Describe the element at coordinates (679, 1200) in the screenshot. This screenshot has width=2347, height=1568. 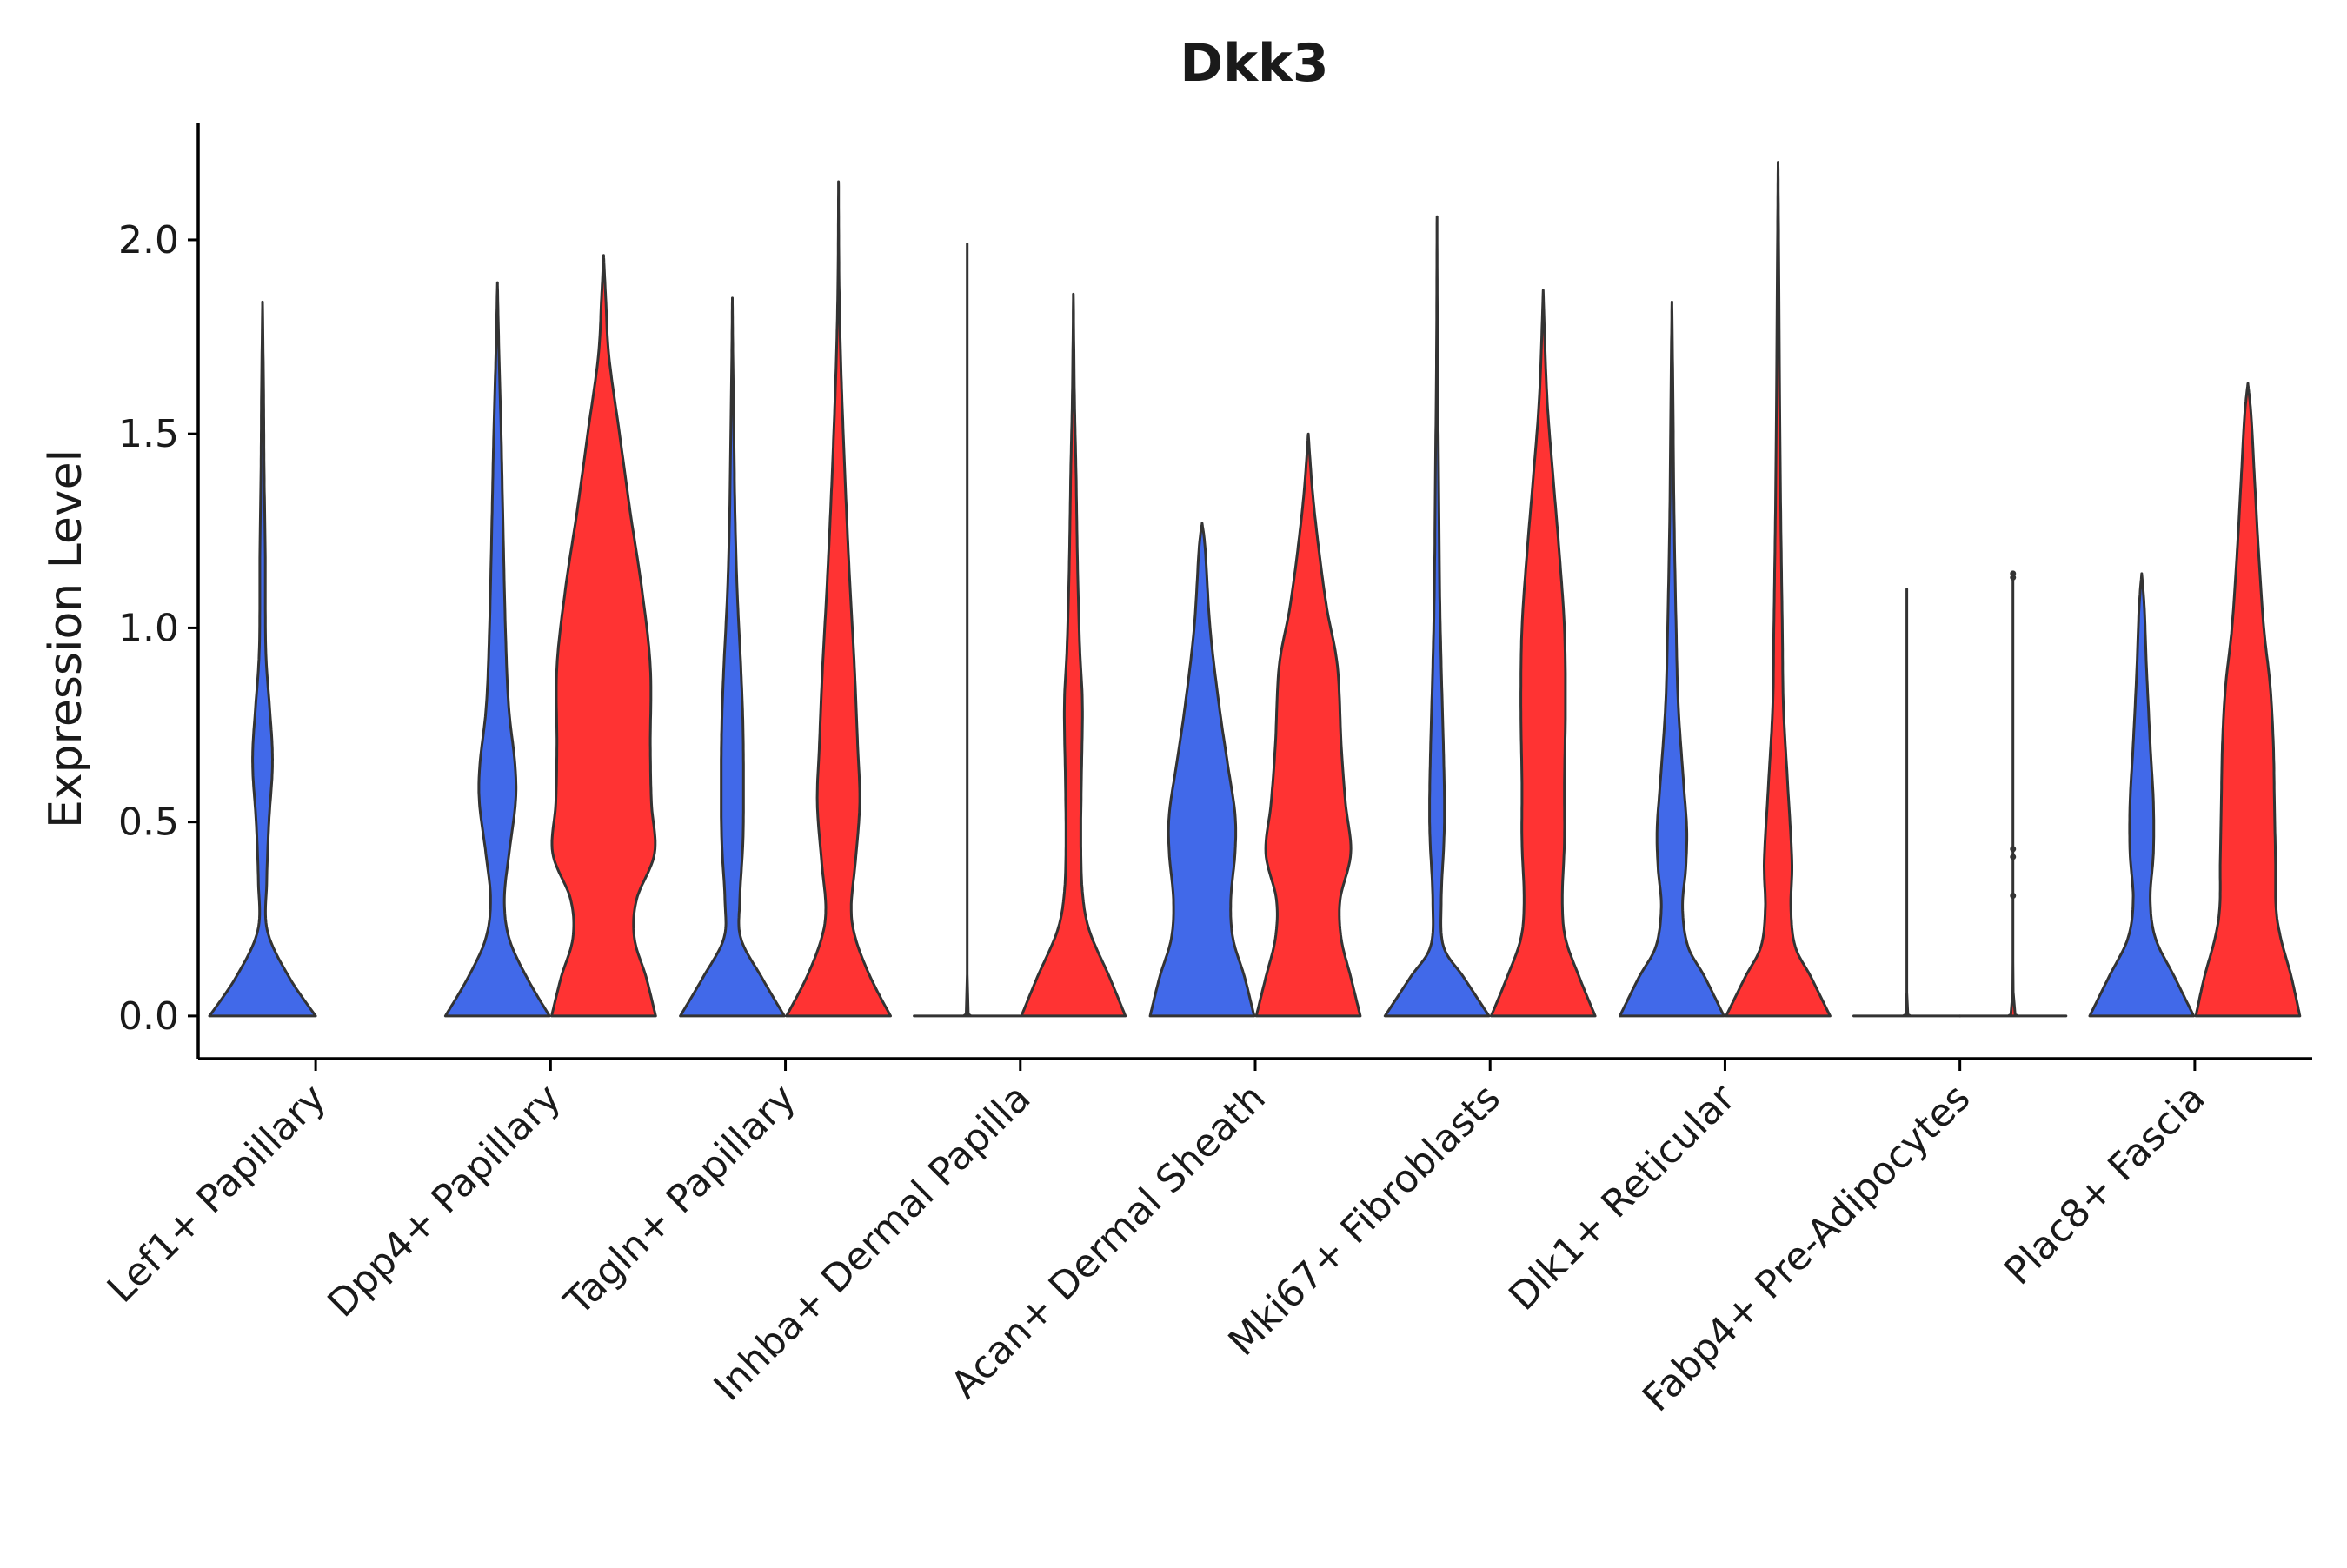
I see `x-tick-label-2: Tagln+ Papillary` at that location.